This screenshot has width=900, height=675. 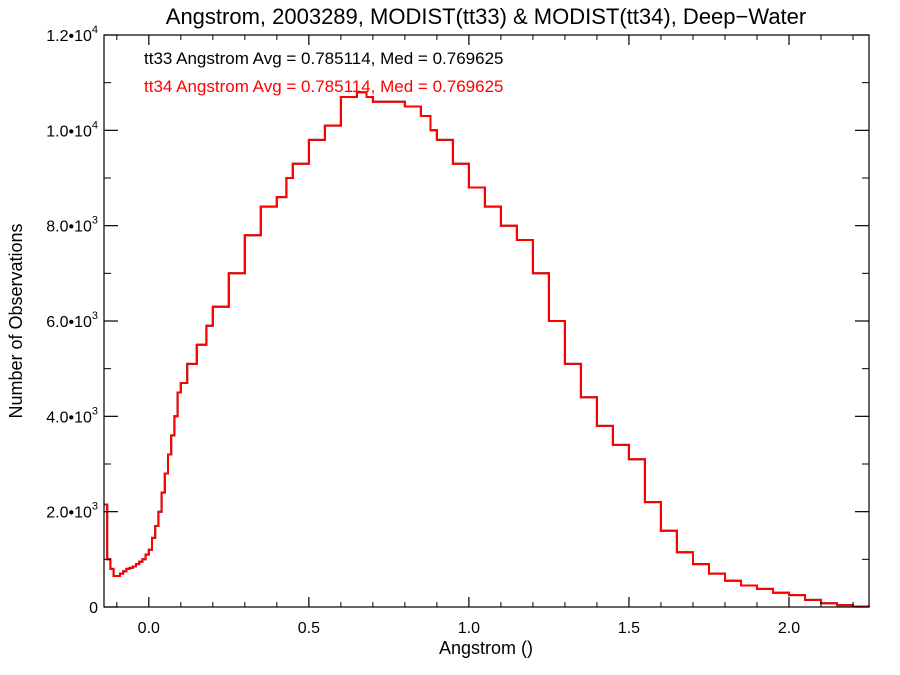 What do you see at coordinates (789, 628) in the screenshot?
I see `x-tick-label: 2.0` at bounding box center [789, 628].